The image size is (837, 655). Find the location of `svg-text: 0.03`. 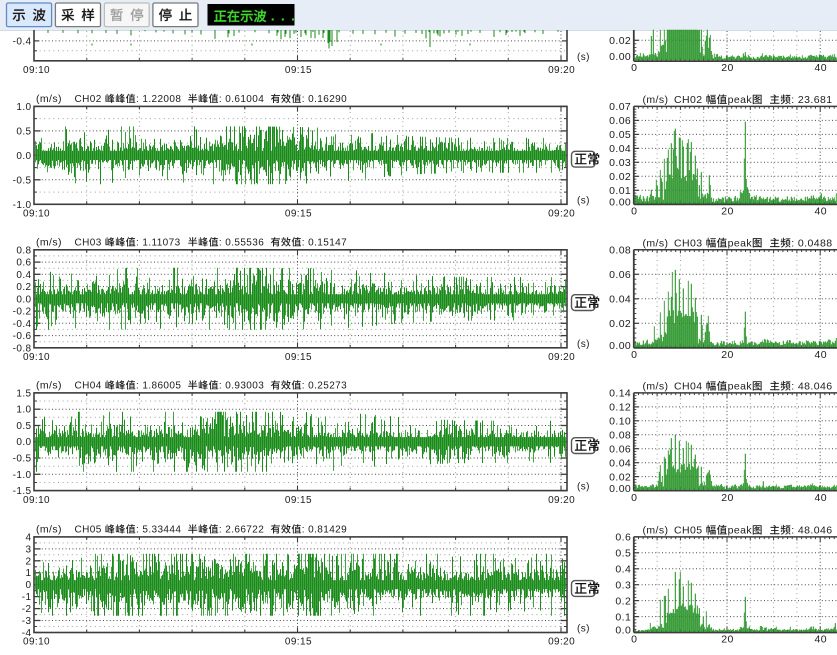

svg-text: 0.03 is located at coordinates (620, 163).